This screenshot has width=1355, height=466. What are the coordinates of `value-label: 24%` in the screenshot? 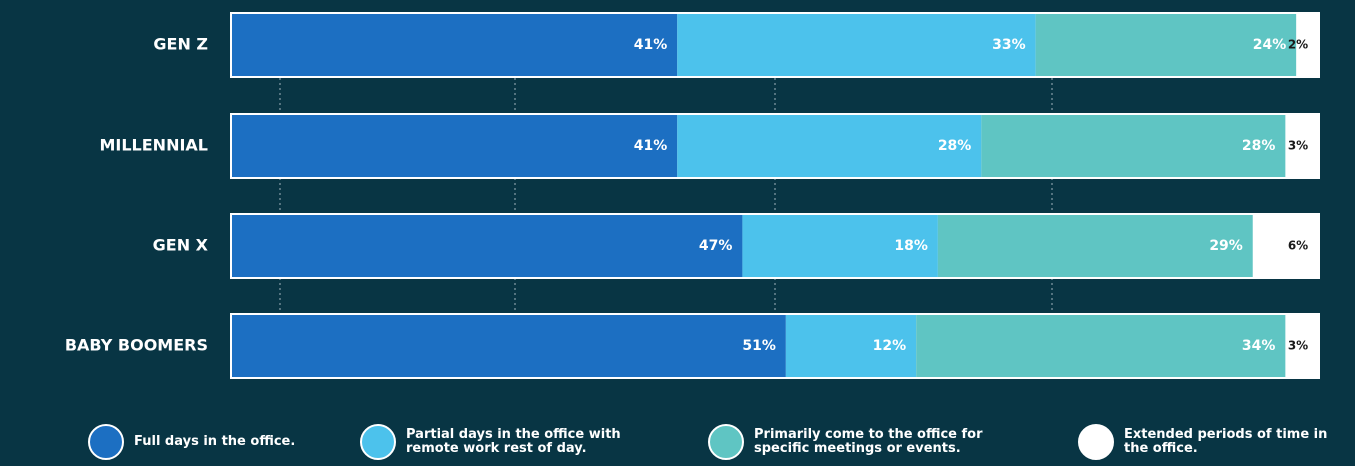 It's located at (1270, 45).